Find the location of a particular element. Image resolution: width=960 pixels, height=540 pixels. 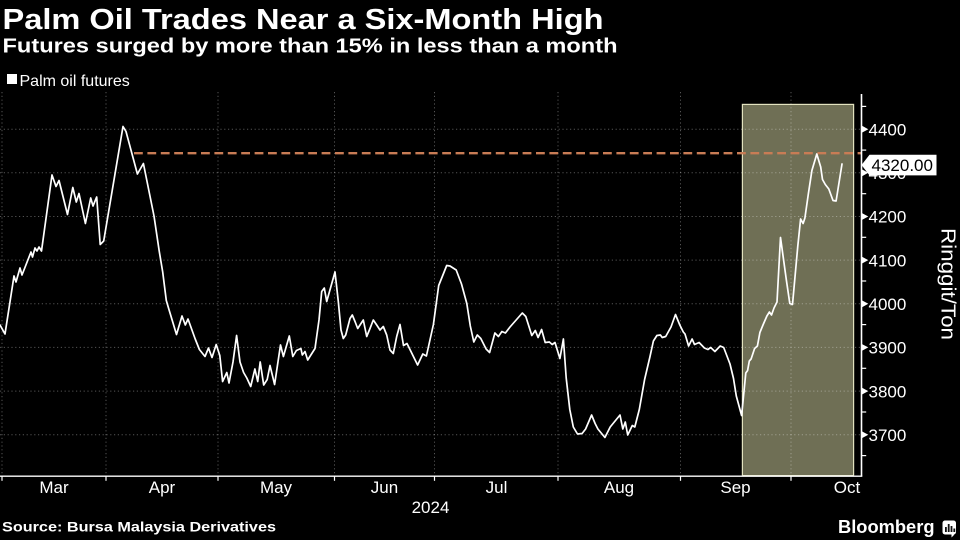

svg-text: Mar is located at coordinates (54, 487).